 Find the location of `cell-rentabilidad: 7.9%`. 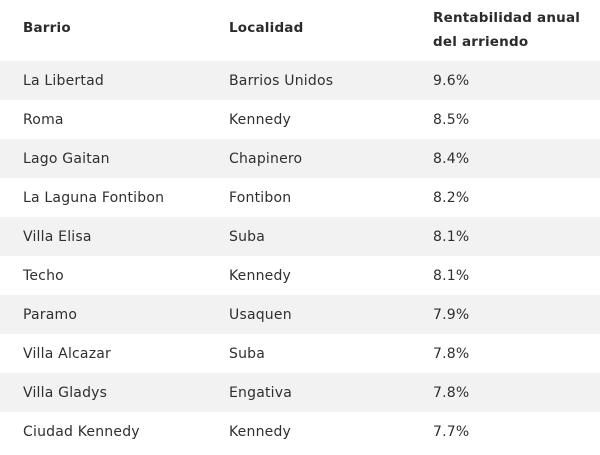

cell-rentabilidad: 7.9% is located at coordinates (451, 314).